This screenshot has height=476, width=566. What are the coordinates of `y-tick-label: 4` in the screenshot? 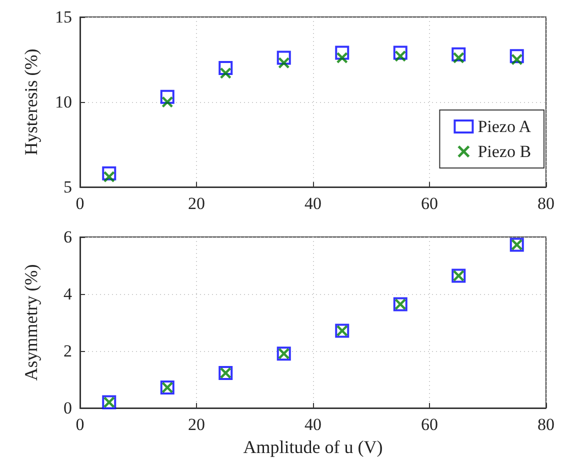 It's located at (68, 294).